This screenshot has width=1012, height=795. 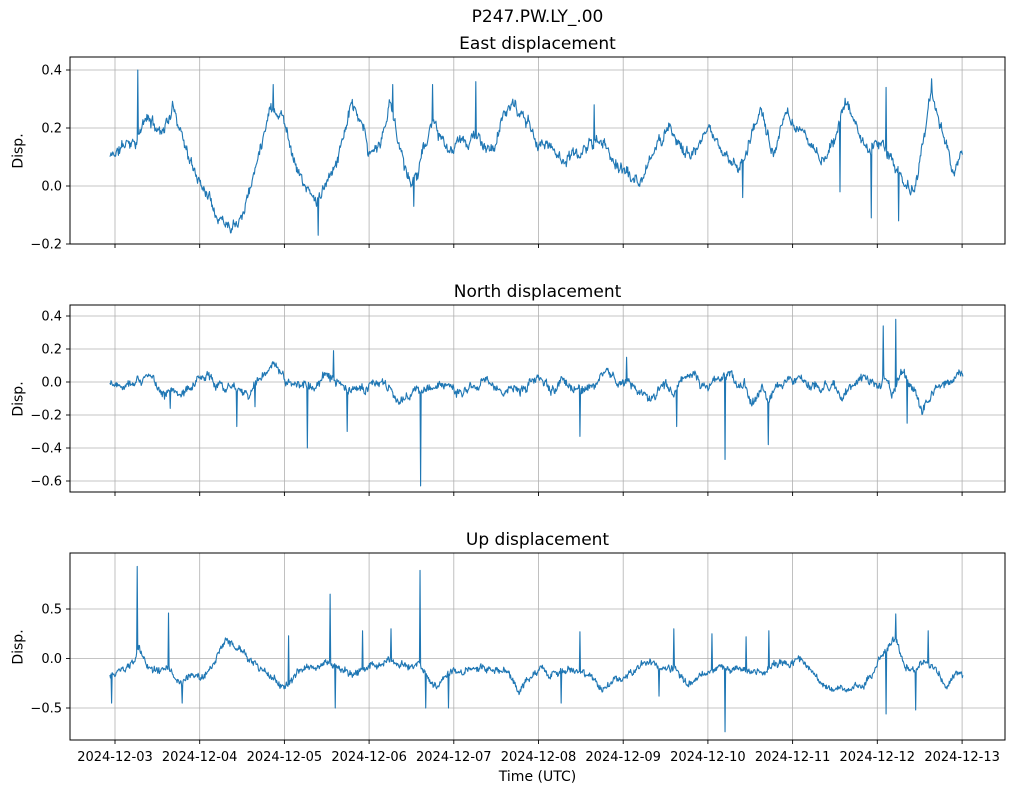 I want to click on svg-text: 2024-12-06, so click(x=369, y=757).